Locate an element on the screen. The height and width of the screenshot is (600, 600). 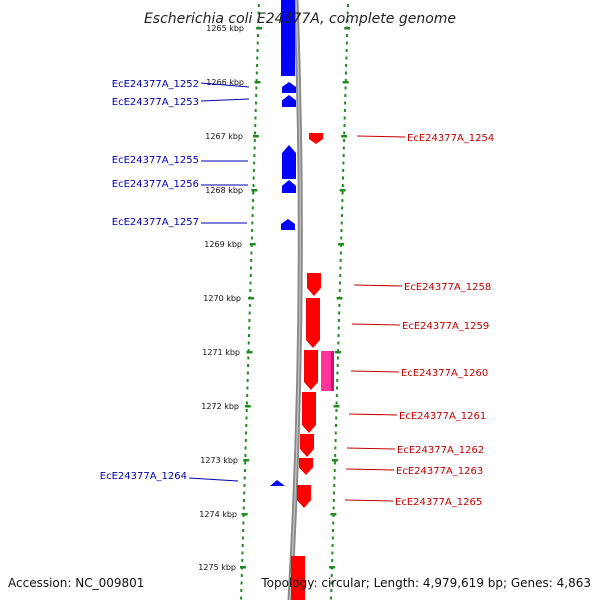
gene-feature-1260-highlight is located at coordinates (327, 371).